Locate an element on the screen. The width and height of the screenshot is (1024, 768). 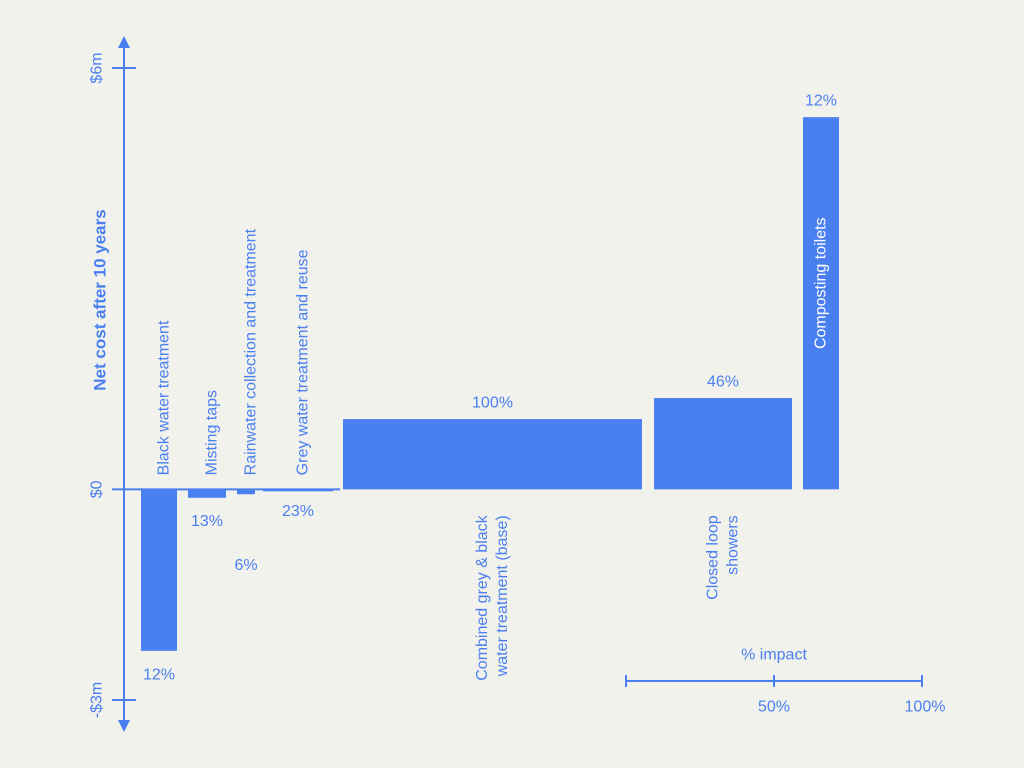
y-tick-label: $6m is located at coordinates (97, 67).